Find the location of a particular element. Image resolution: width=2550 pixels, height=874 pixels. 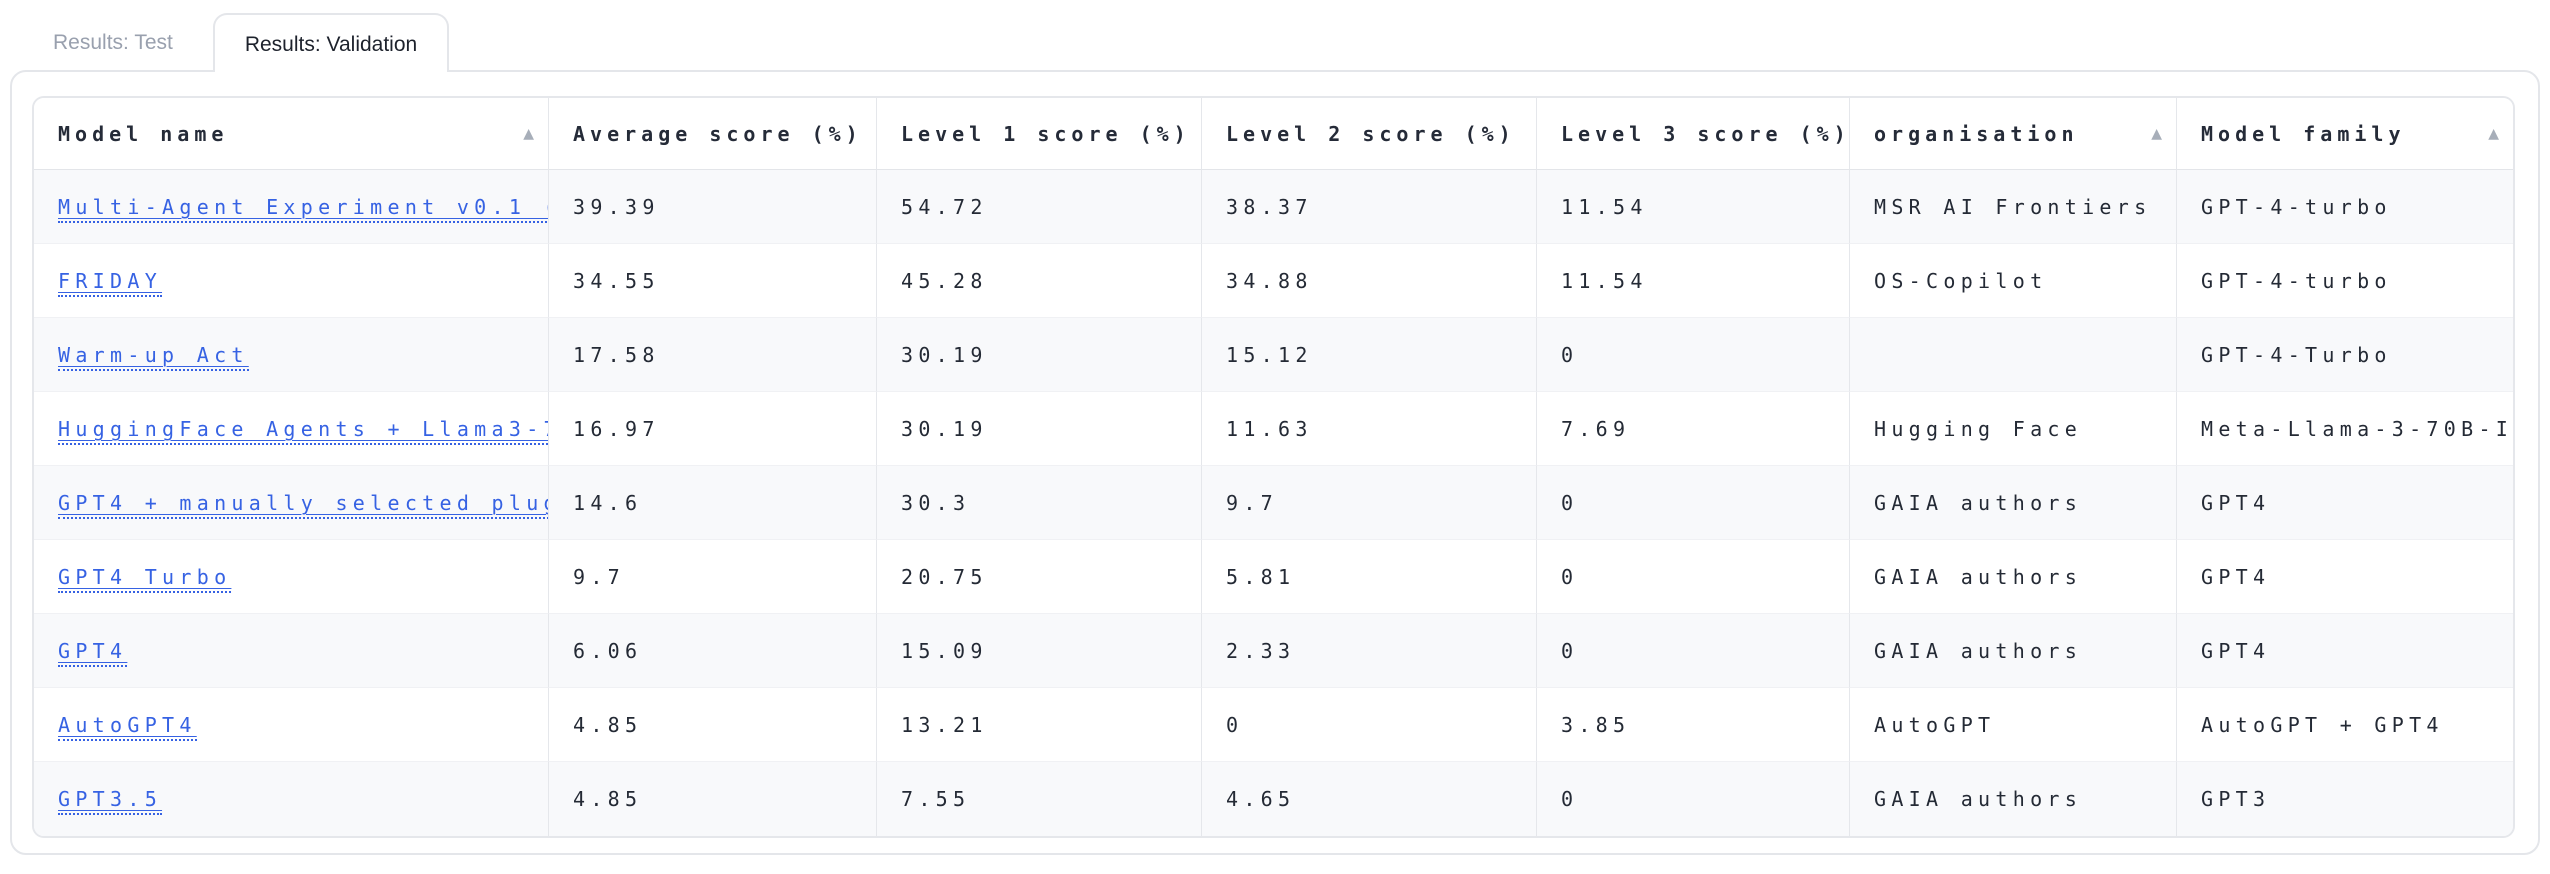

tab-bar: Results: Test Results: Validation is located at coordinates (230, 42).